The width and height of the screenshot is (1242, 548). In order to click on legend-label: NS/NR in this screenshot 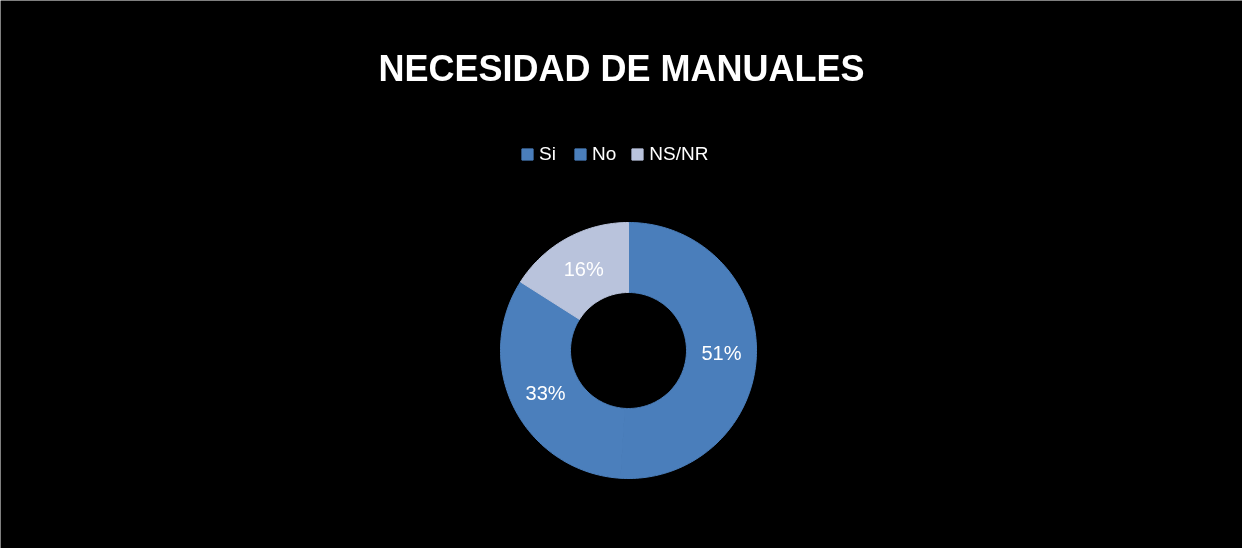, I will do `click(679, 154)`.